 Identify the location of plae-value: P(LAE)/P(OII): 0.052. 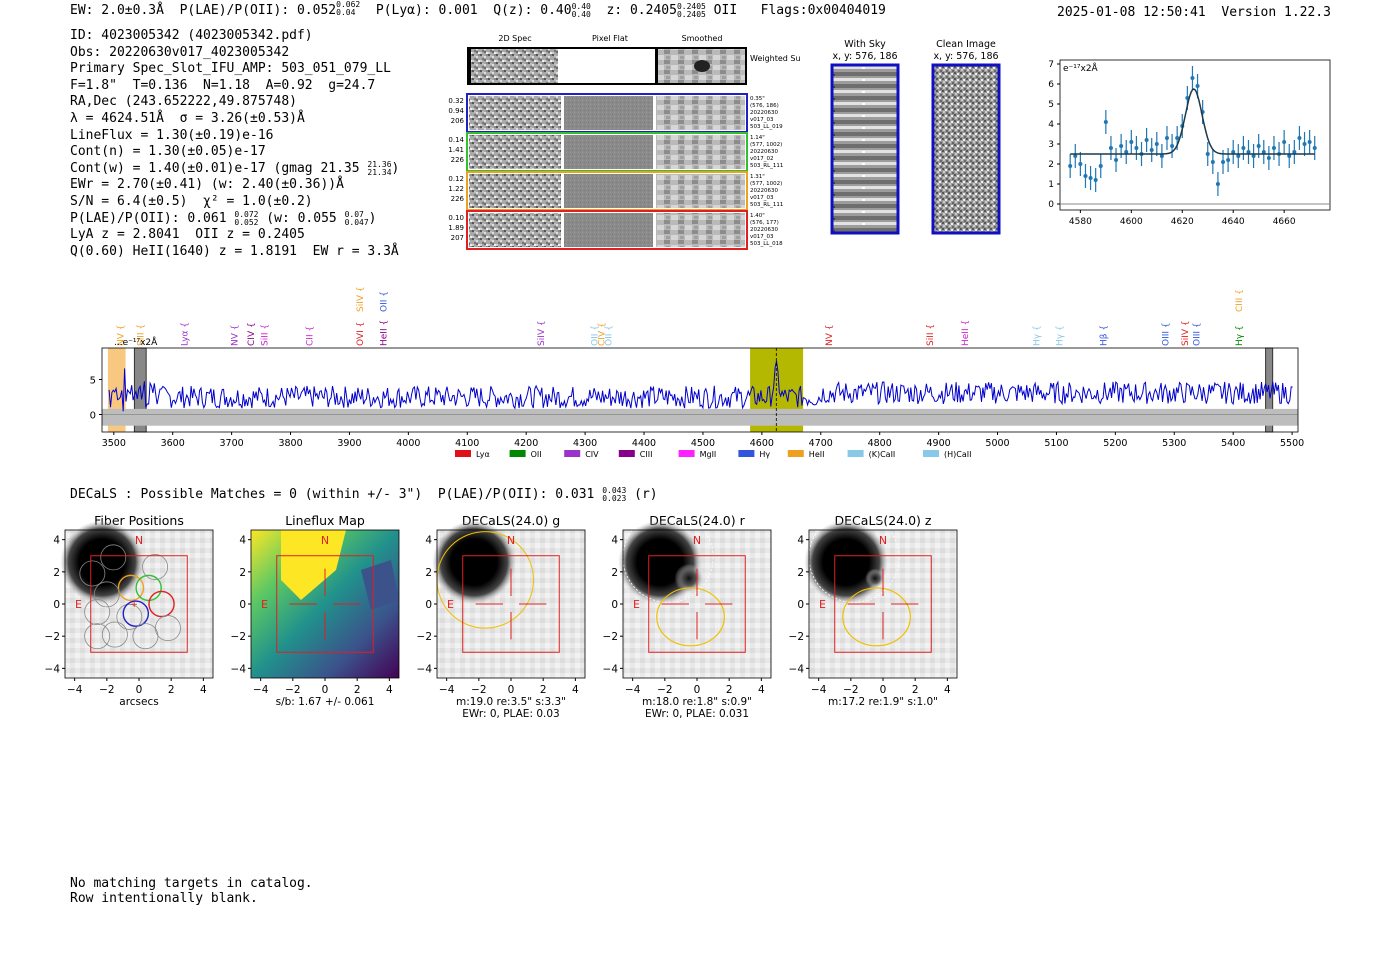
(258, 10).